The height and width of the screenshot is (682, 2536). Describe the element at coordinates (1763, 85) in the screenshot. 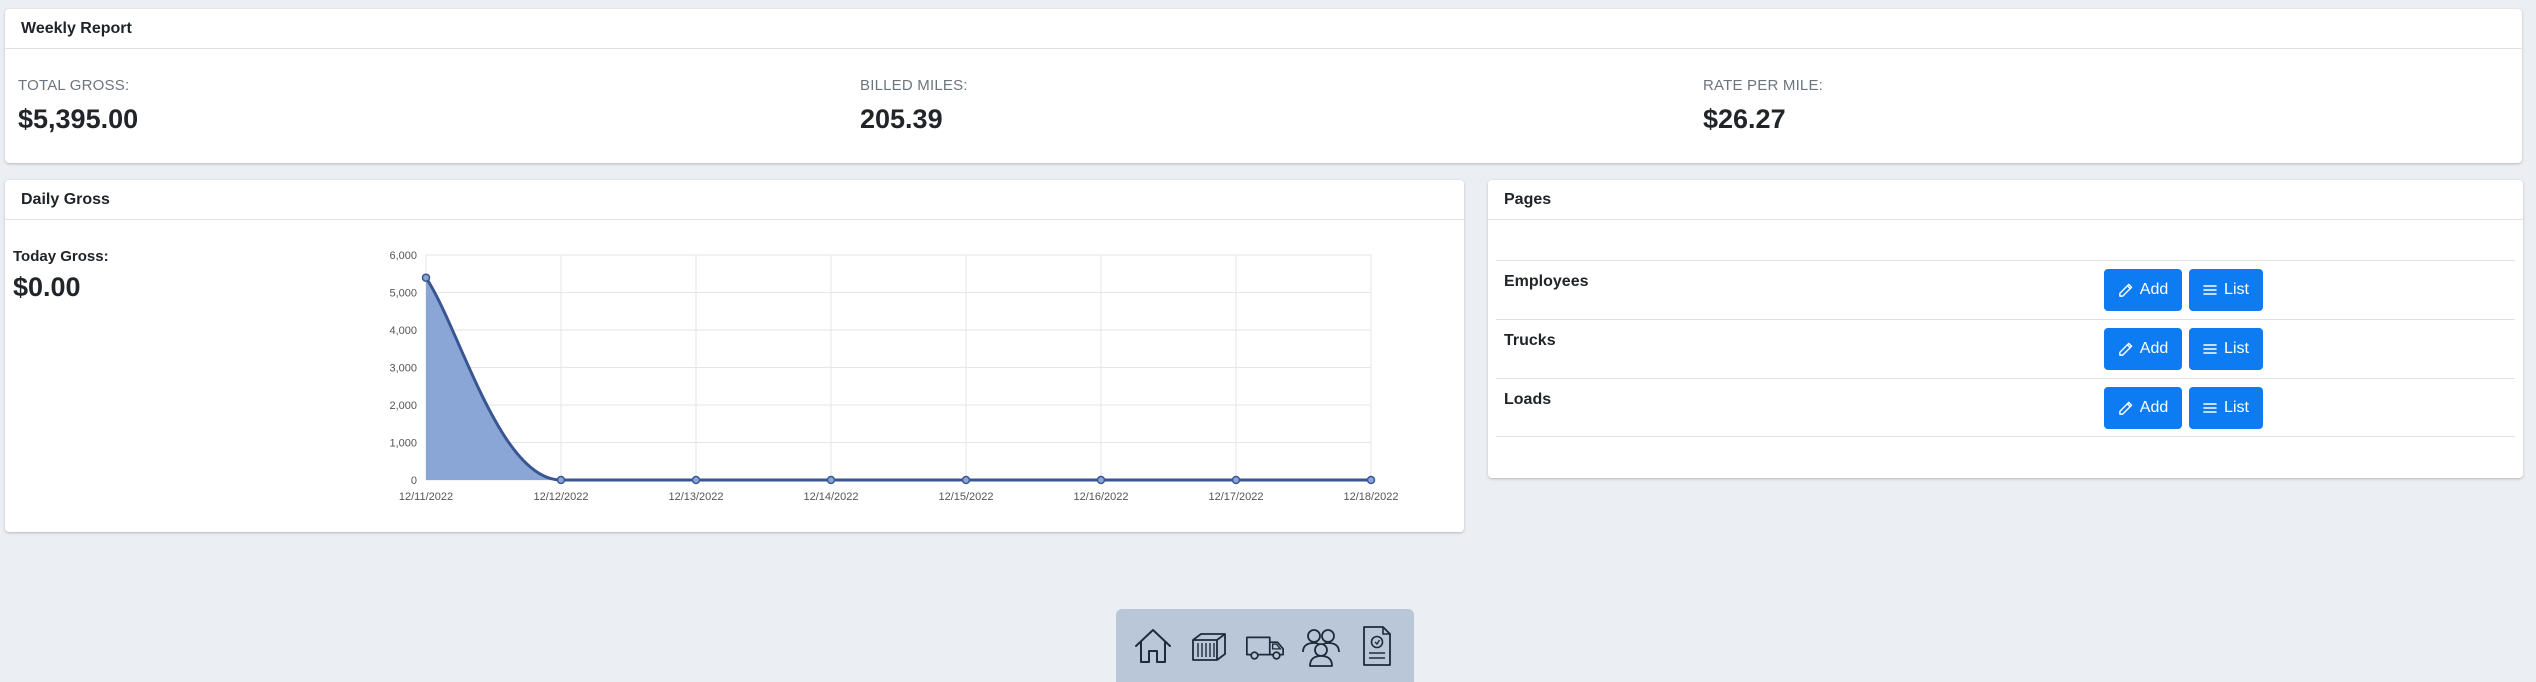

I see `rate-per-mile-label: RATE PER MILE:` at that location.